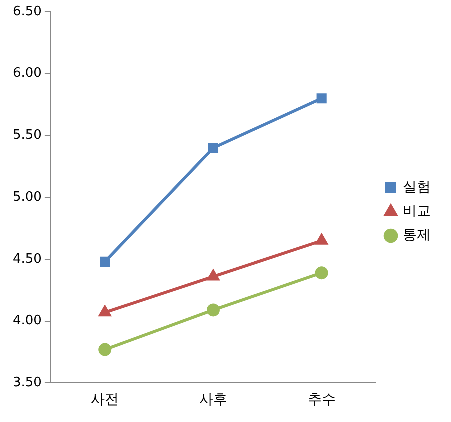 The image size is (451, 422). I want to click on legend-label: 실험, so click(417, 188).